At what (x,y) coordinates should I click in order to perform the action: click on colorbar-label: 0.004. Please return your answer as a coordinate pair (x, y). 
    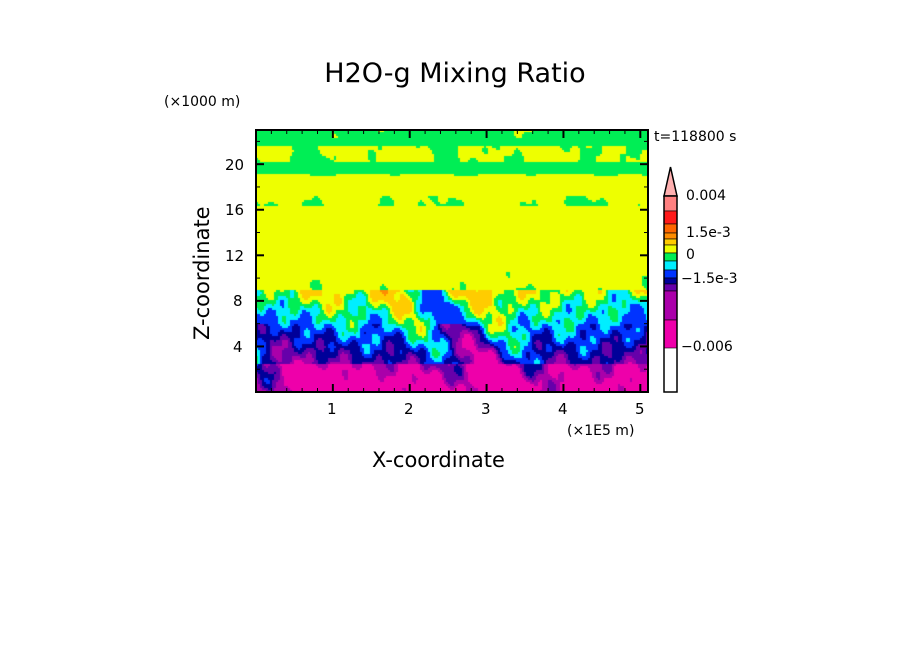
    Looking at the image, I should click on (706, 196).